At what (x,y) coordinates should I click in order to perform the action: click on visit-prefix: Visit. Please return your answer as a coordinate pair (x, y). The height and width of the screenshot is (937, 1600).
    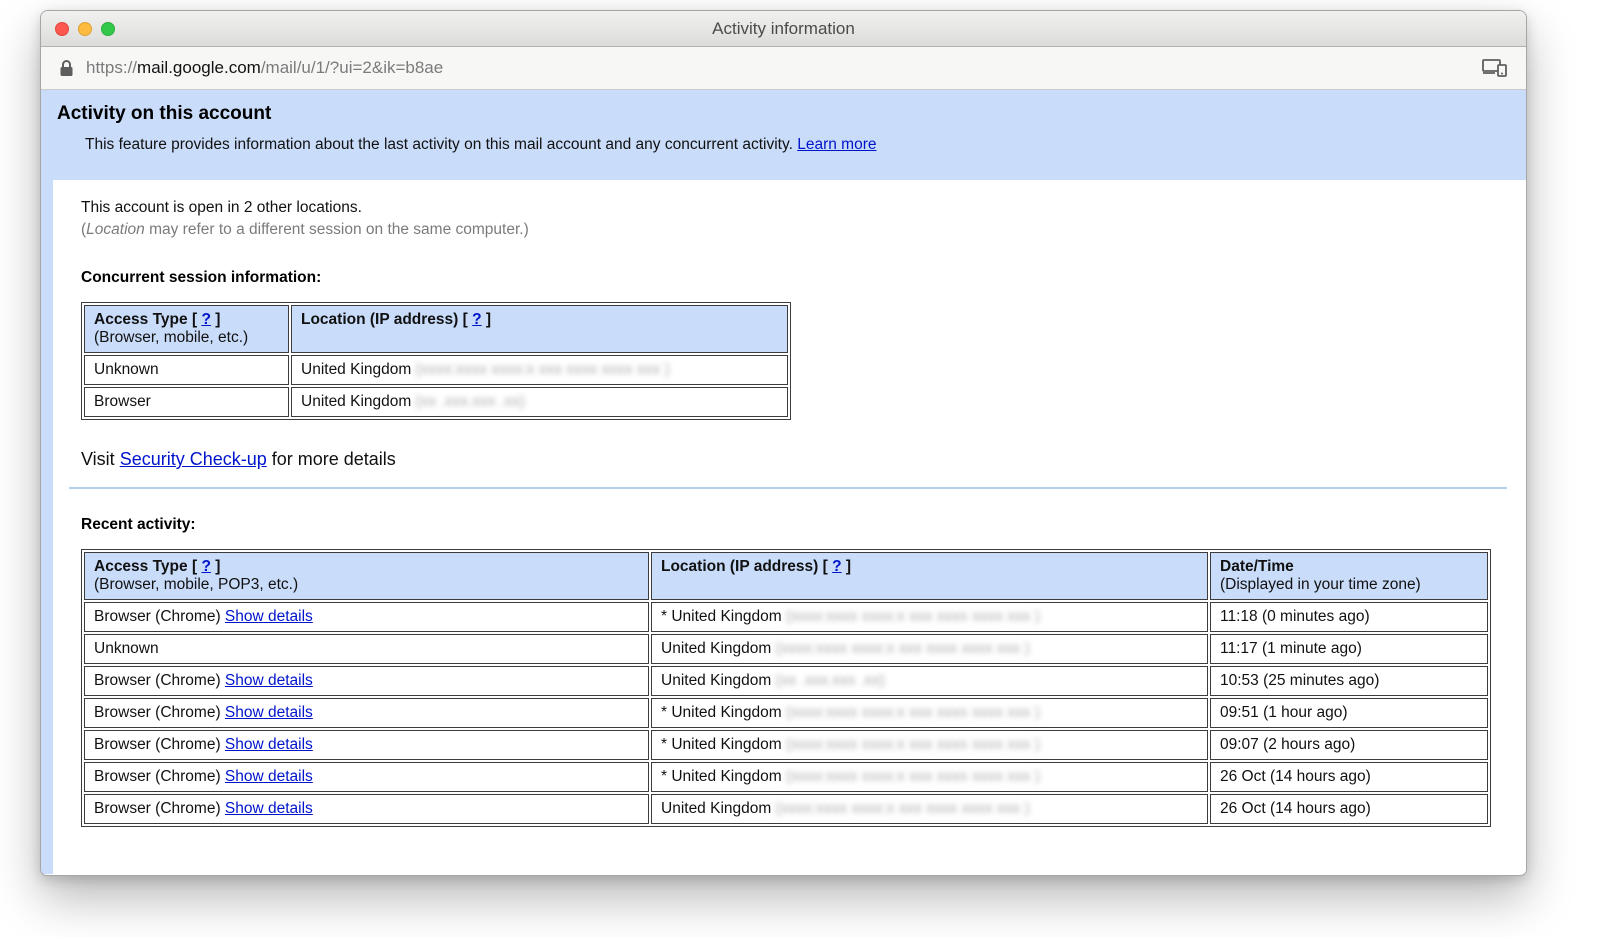
    Looking at the image, I should click on (100, 458).